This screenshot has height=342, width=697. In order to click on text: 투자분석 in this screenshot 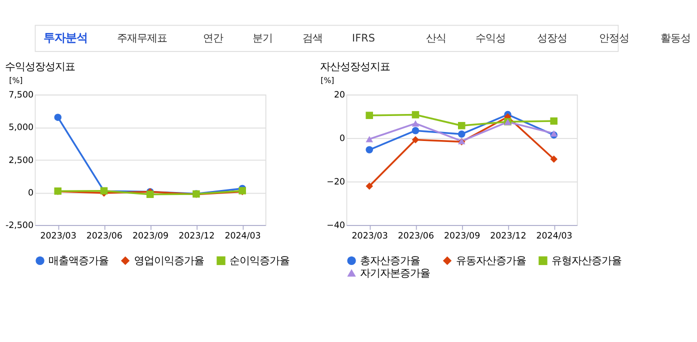, I will do `click(65, 37)`.